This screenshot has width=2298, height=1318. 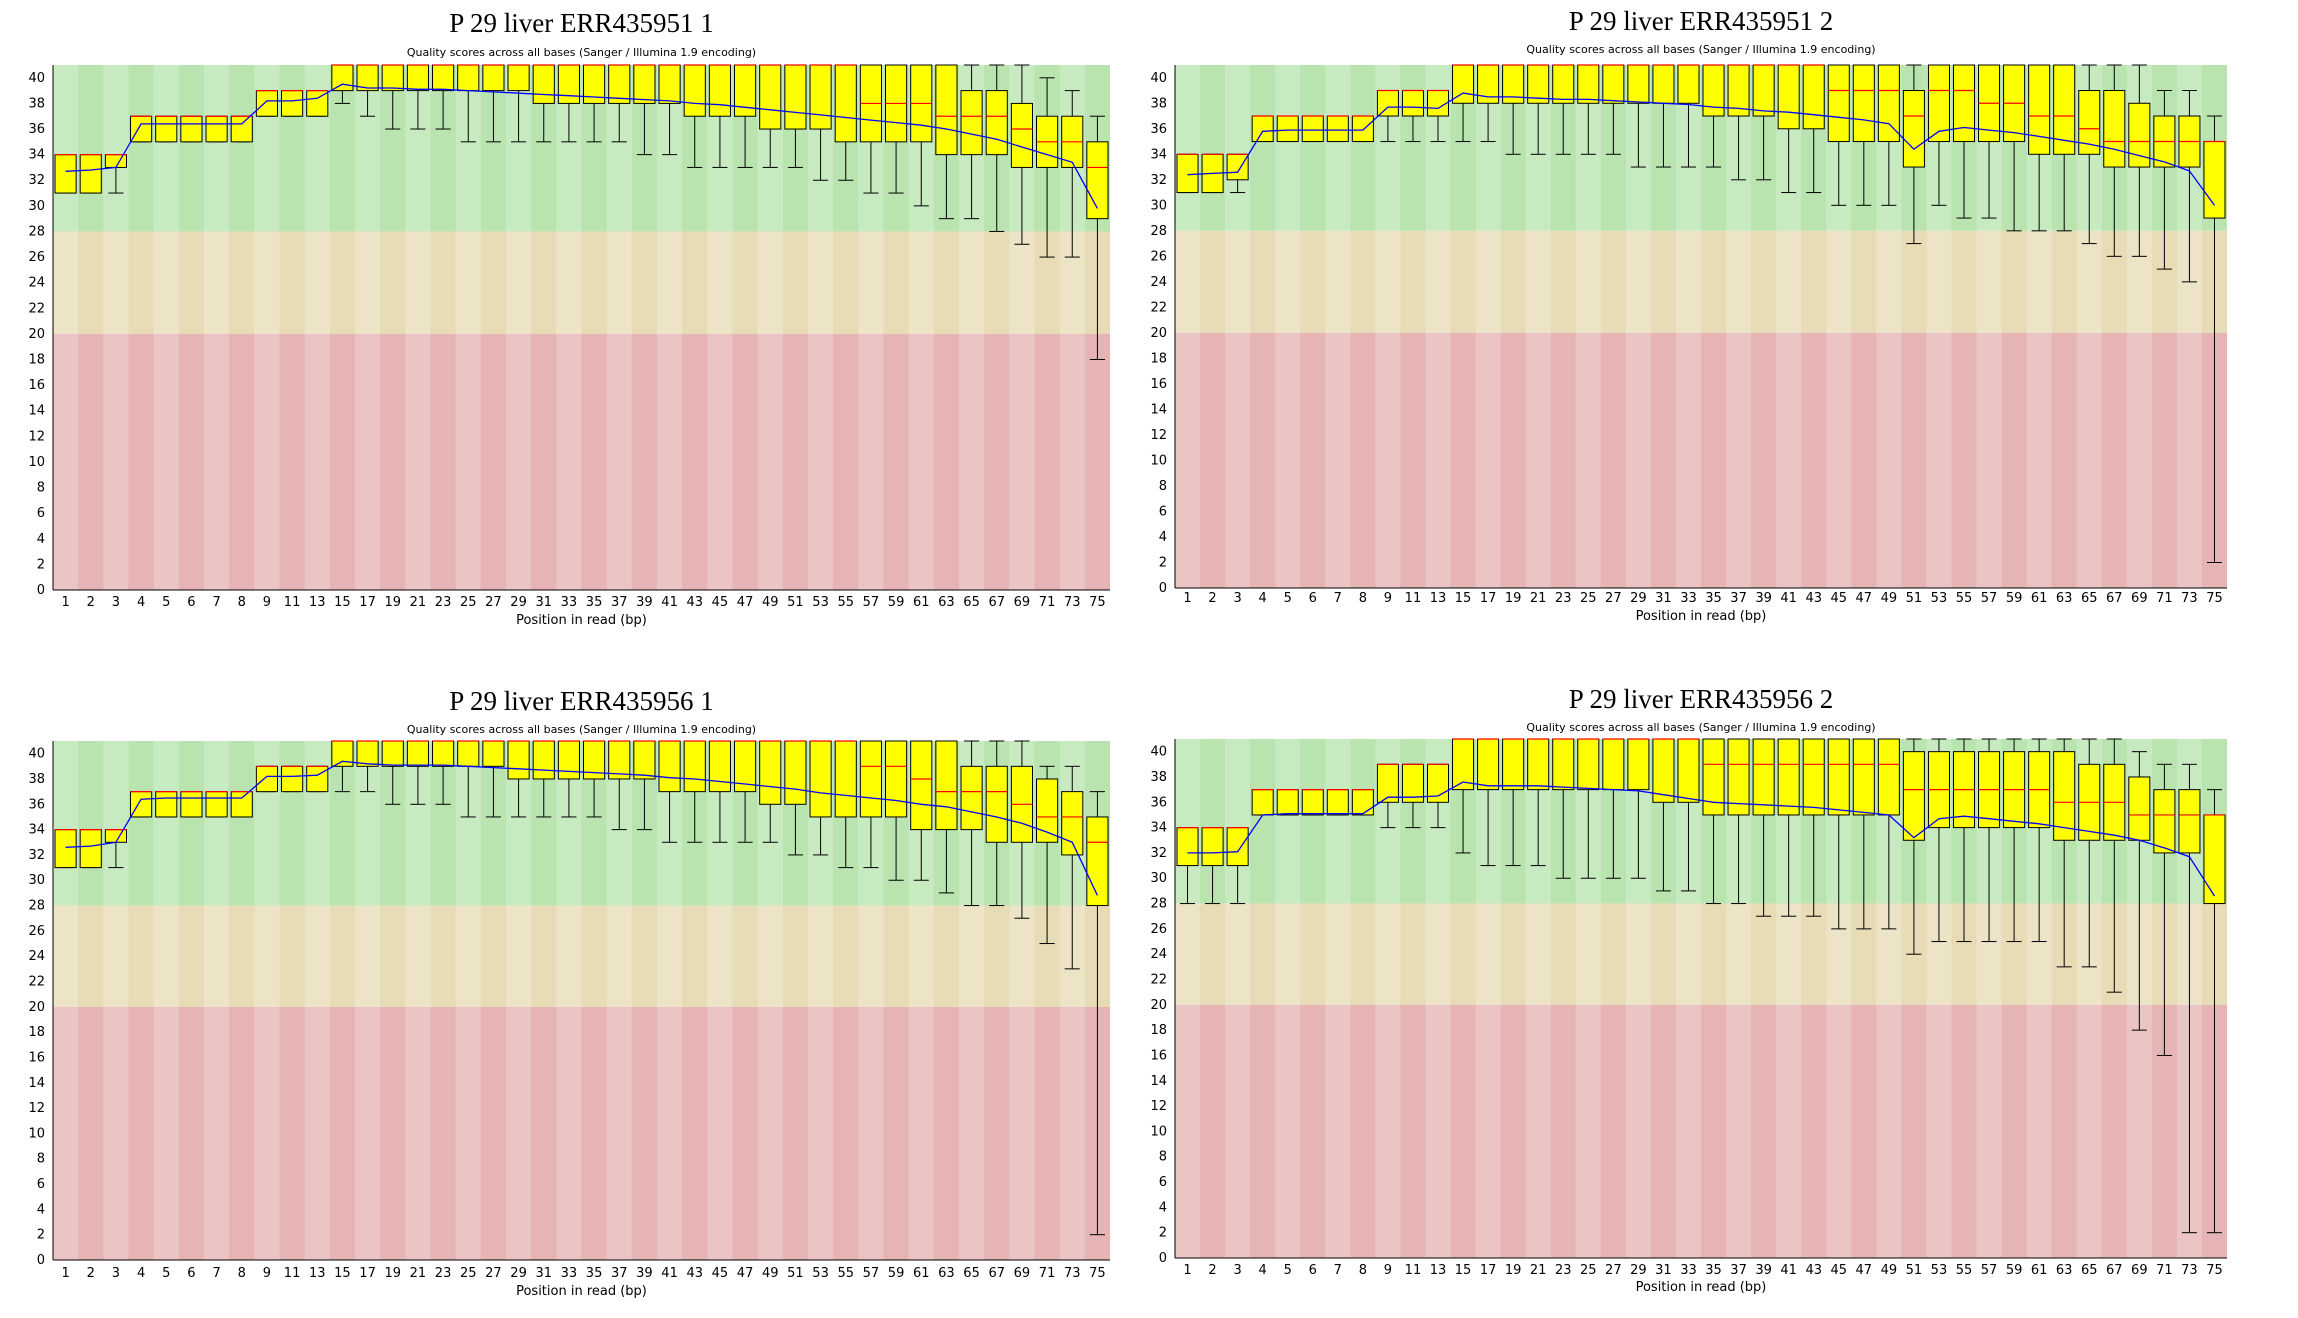 What do you see at coordinates (1701, 699) in the screenshot?
I see `chart-title: P 29 liver ERR435956 2` at bounding box center [1701, 699].